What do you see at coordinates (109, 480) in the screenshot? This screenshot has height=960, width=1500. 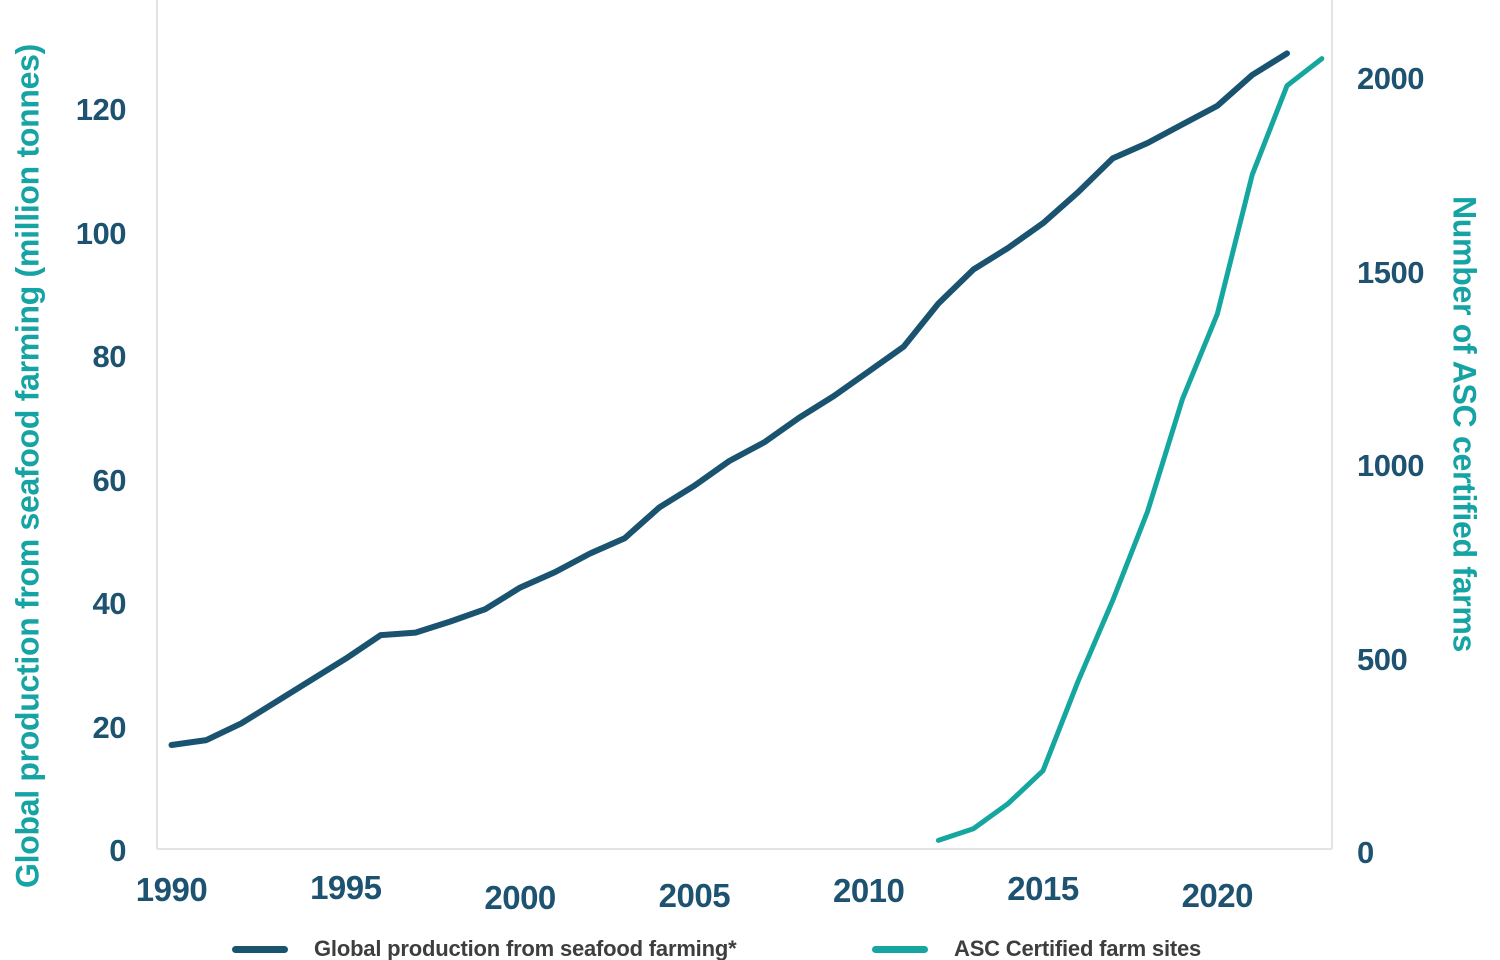 I see `left-axis-tick-60: 60` at bounding box center [109, 480].